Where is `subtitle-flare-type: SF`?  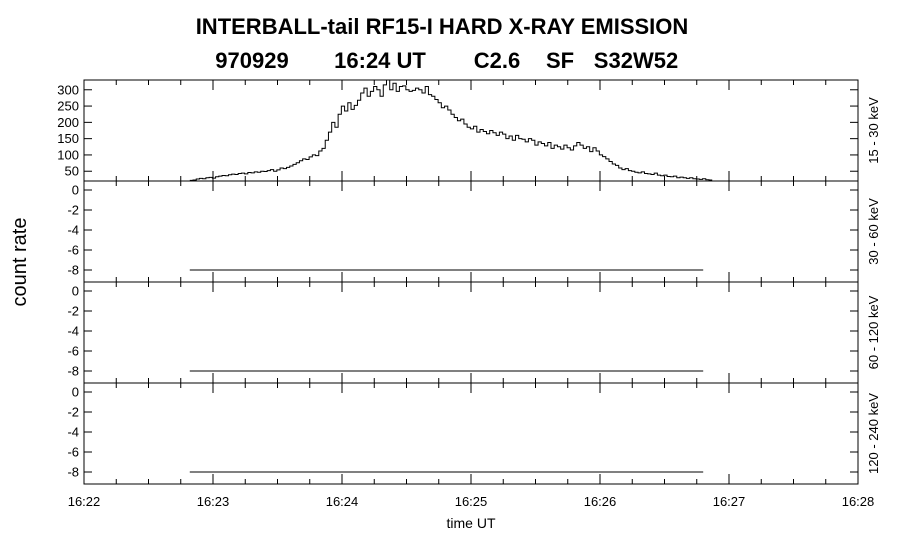
subtitle-flare-type: SF is located at coordinates (560, 60).